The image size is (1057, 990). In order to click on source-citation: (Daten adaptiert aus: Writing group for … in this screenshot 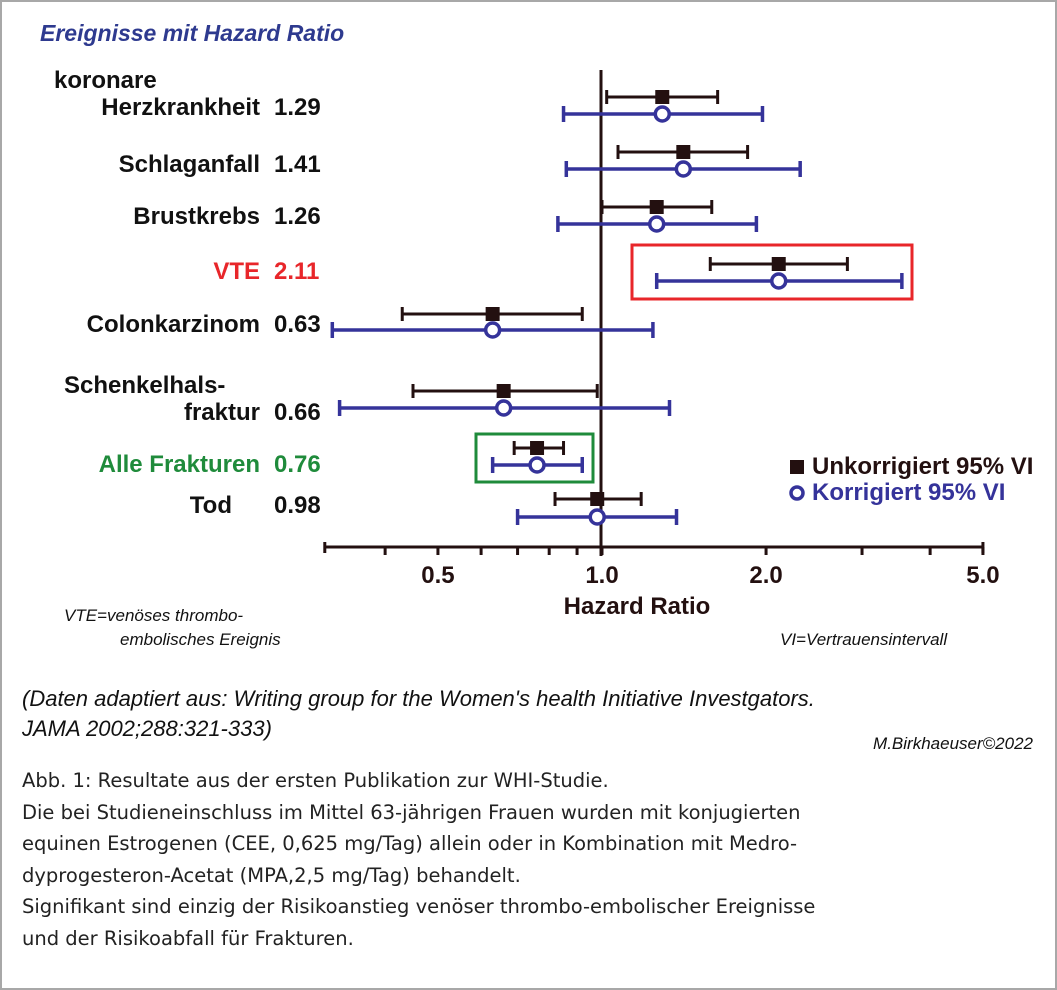, I will do `click(418, 714)`.